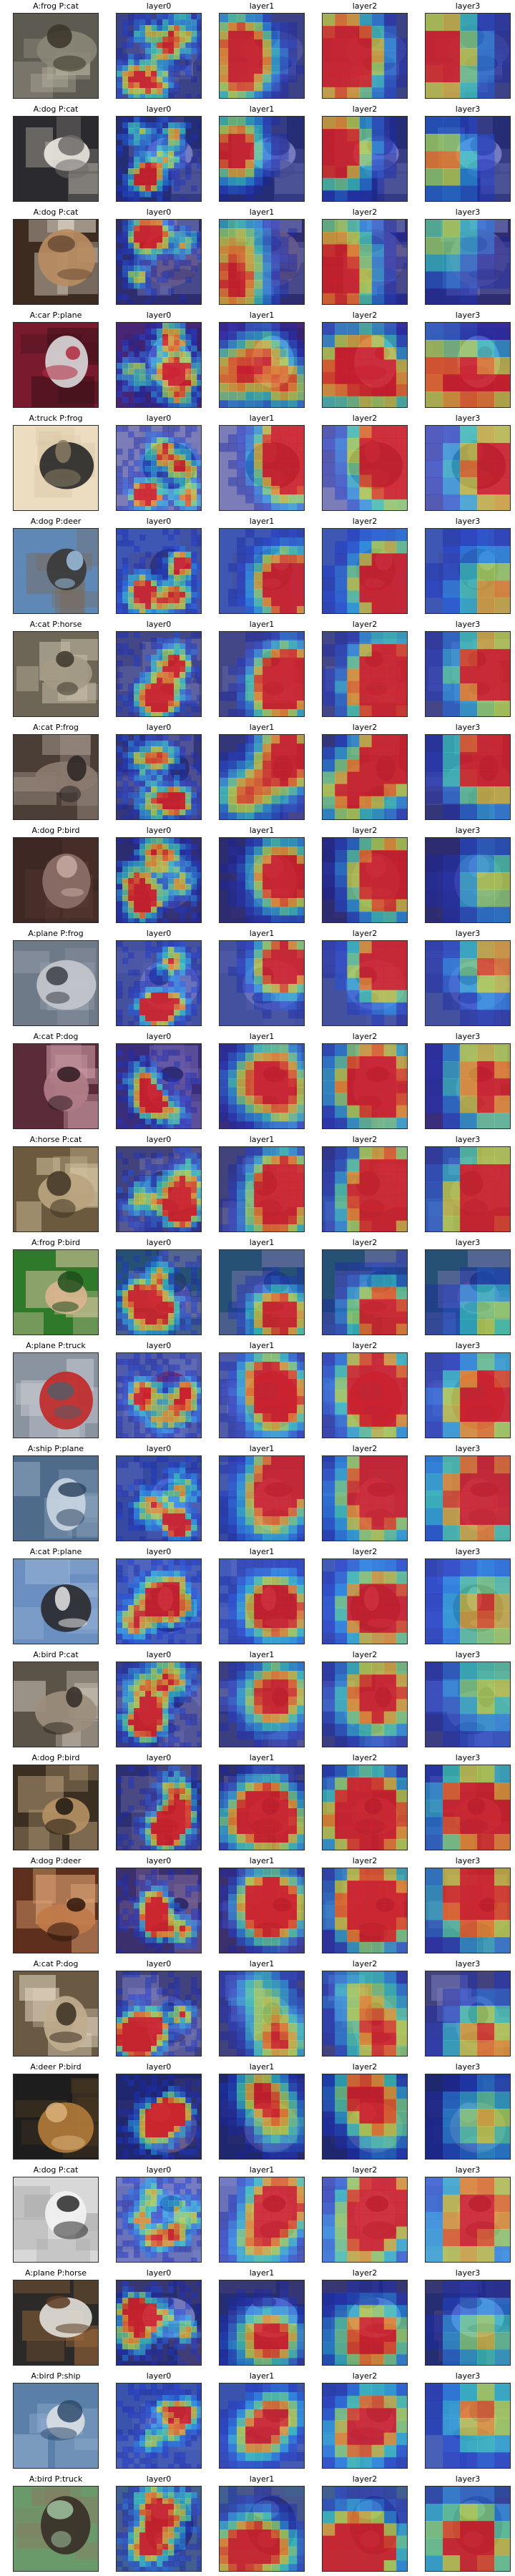 This screenshot has width=515, height=2576. I want to click on input-image-panel: A:truck P:frog, so click(56, 462).